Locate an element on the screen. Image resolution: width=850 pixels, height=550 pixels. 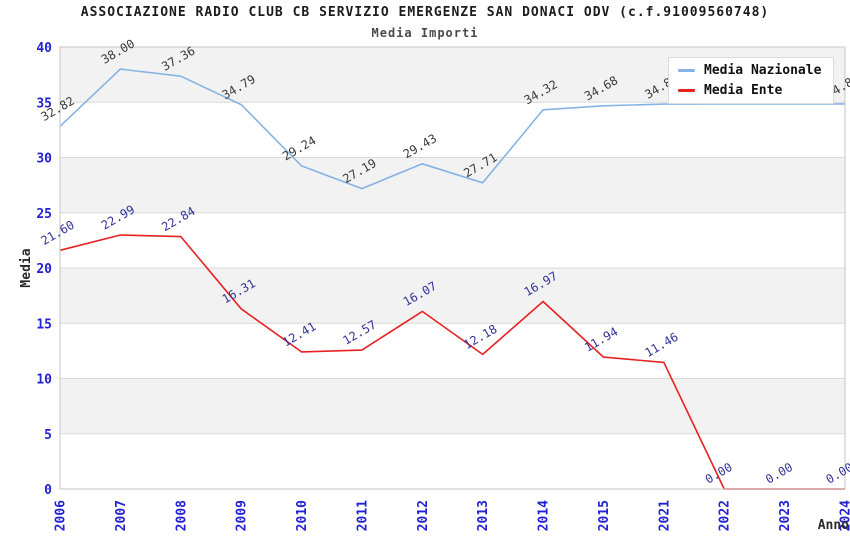
y-axis-title: Media is located at coordinates (26, 267).